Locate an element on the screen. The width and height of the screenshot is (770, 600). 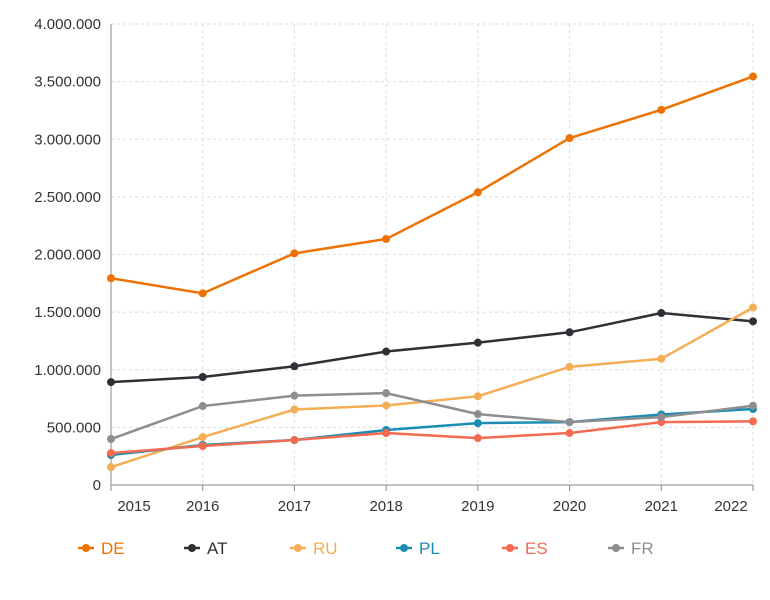
series-line-ES is located at coordinates (432, 437).